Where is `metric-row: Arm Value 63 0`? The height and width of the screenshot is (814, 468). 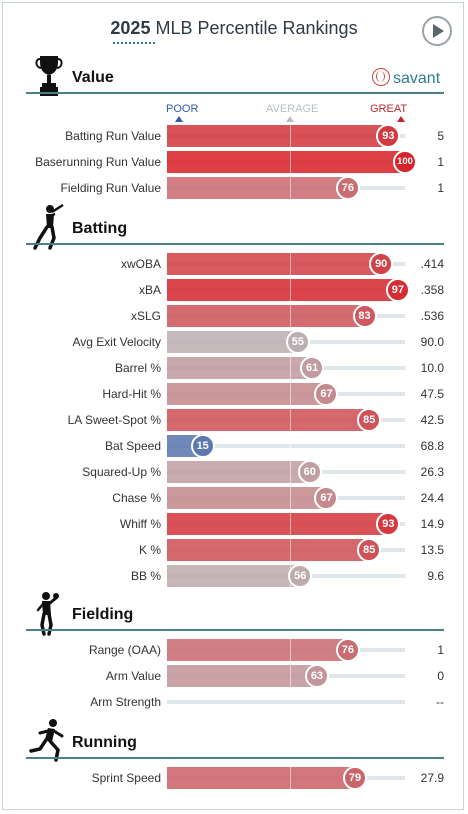 metric-row: Arm Value 63 0 is located at coordinates (234, 676).